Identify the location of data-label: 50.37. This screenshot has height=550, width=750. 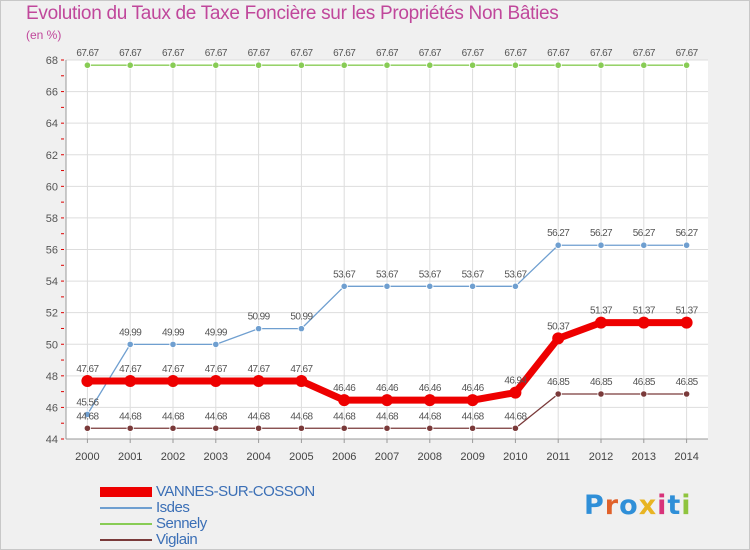
(558, 326).